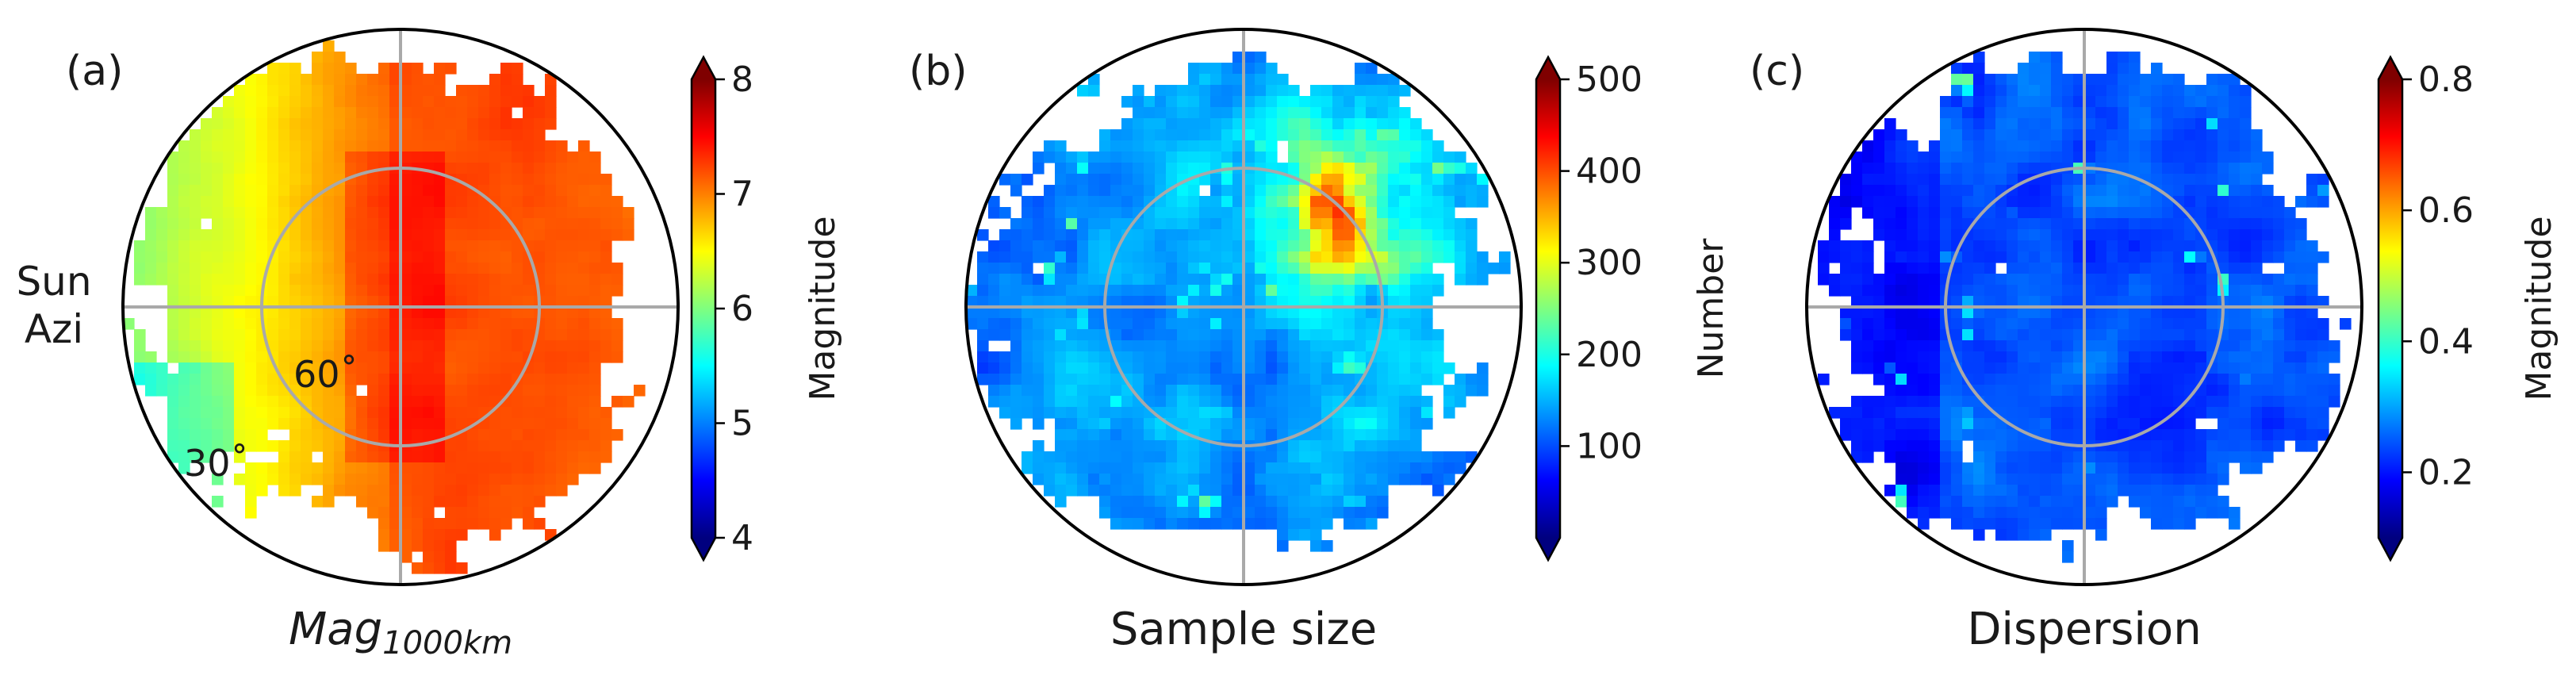 This screenshot has width=2576, height=675. Describe the element at coordinates (401, 307) in the screenshot. I see `ring-60-gridline` at that location.